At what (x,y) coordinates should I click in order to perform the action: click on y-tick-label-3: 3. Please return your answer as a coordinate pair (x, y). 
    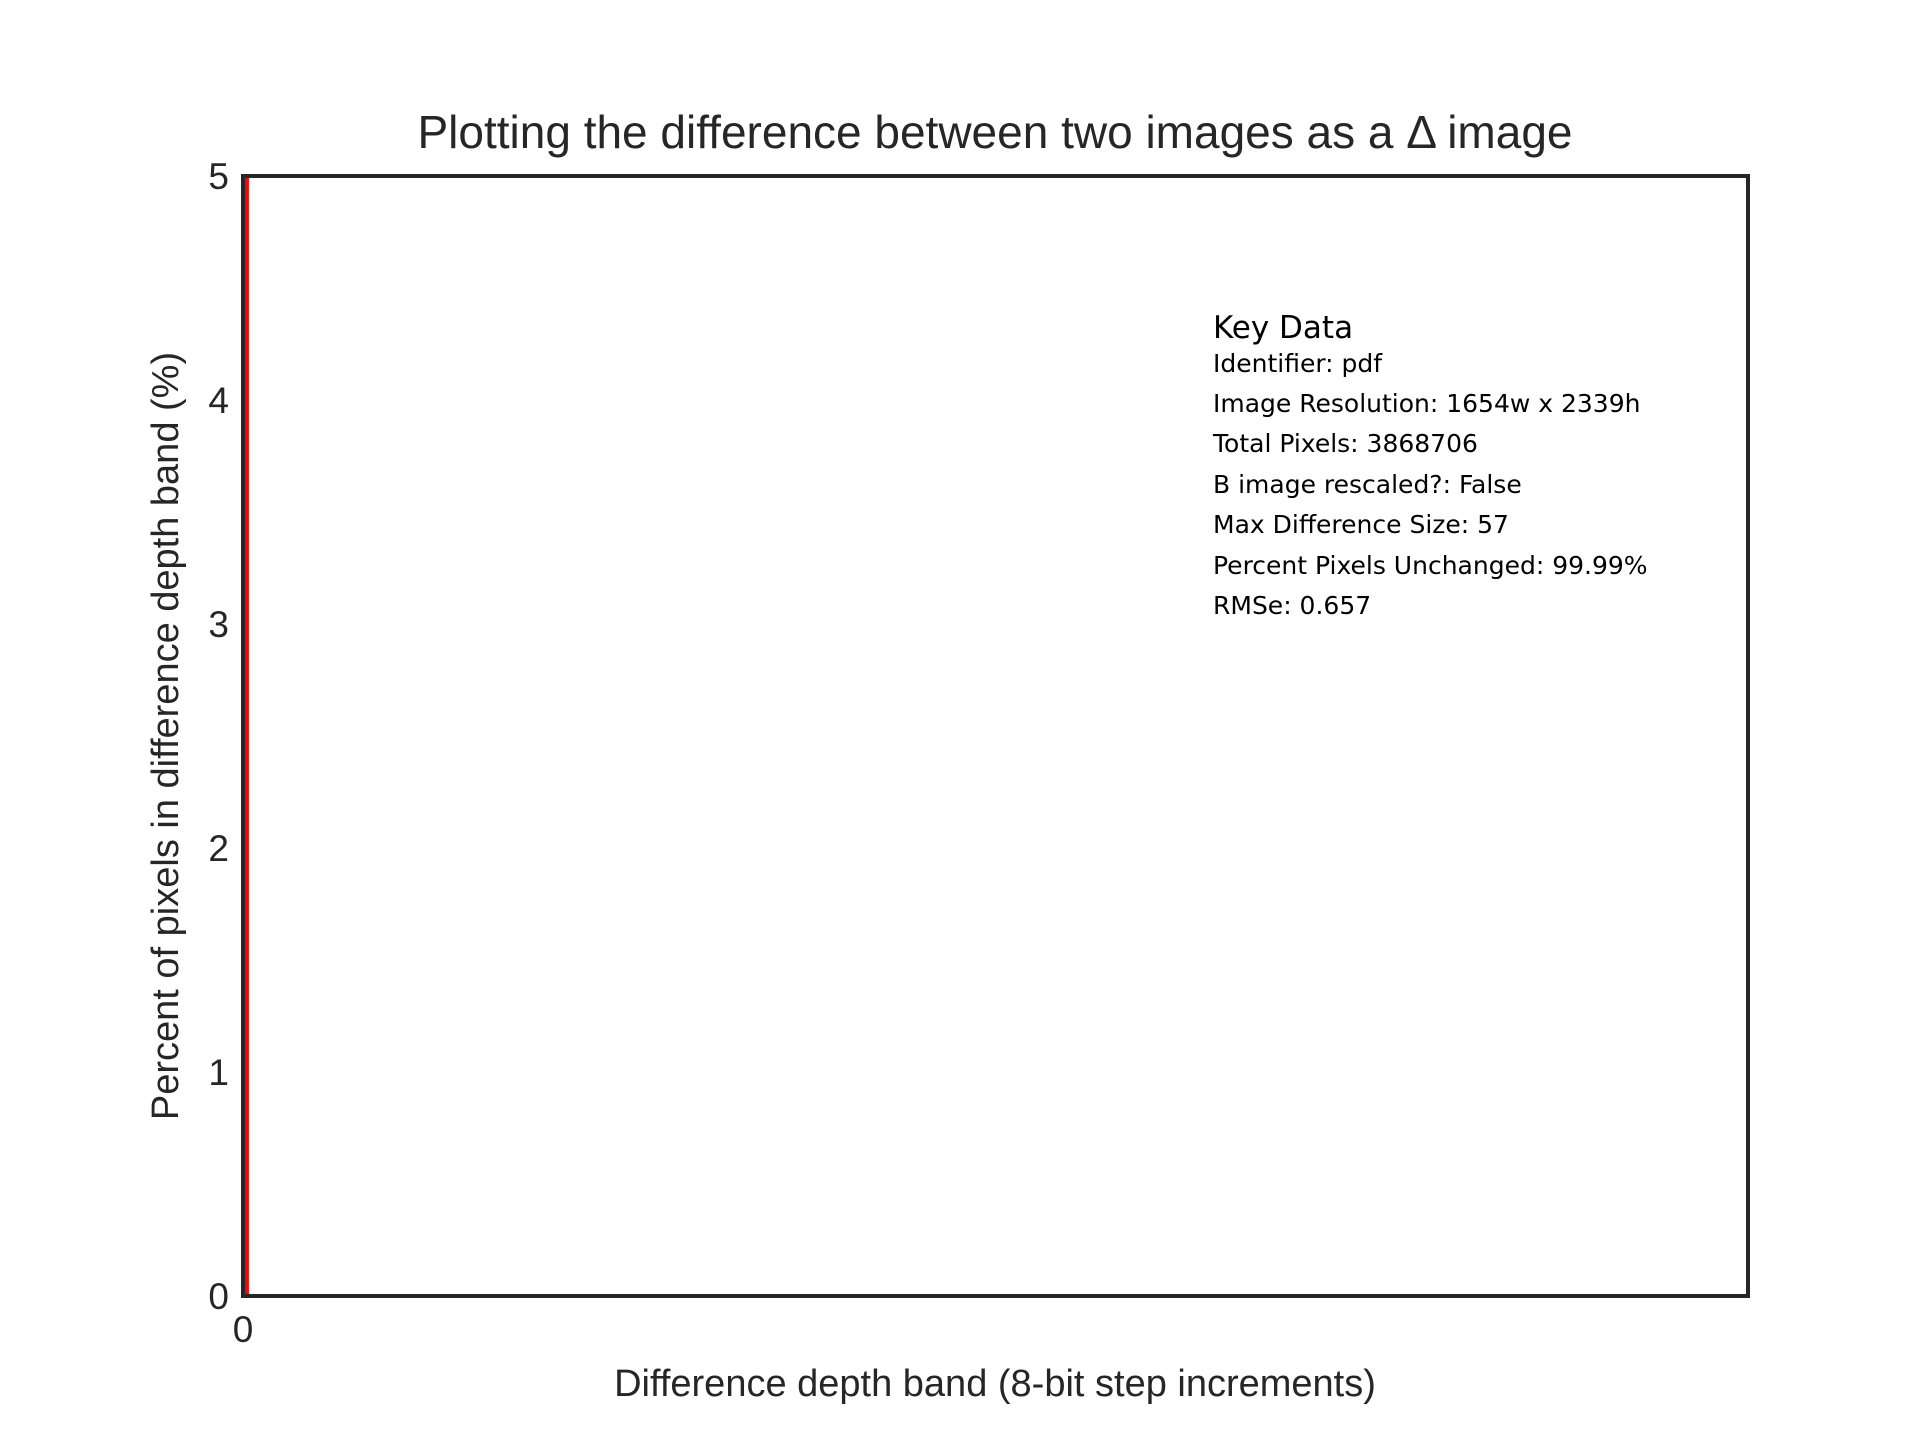
    Looking at the image, I should click on (218, 624).